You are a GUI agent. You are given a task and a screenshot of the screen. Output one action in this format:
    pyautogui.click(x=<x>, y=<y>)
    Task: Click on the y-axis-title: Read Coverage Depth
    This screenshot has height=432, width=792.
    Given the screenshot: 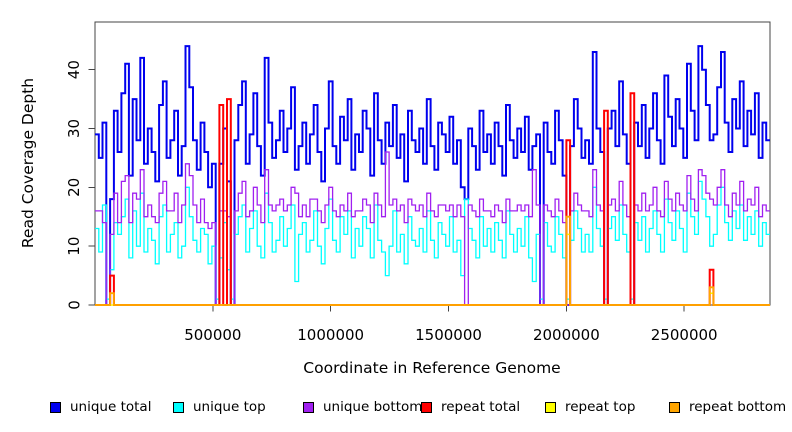 What is the action you would take?
    pyautogui.click(x=28, y=163)
    